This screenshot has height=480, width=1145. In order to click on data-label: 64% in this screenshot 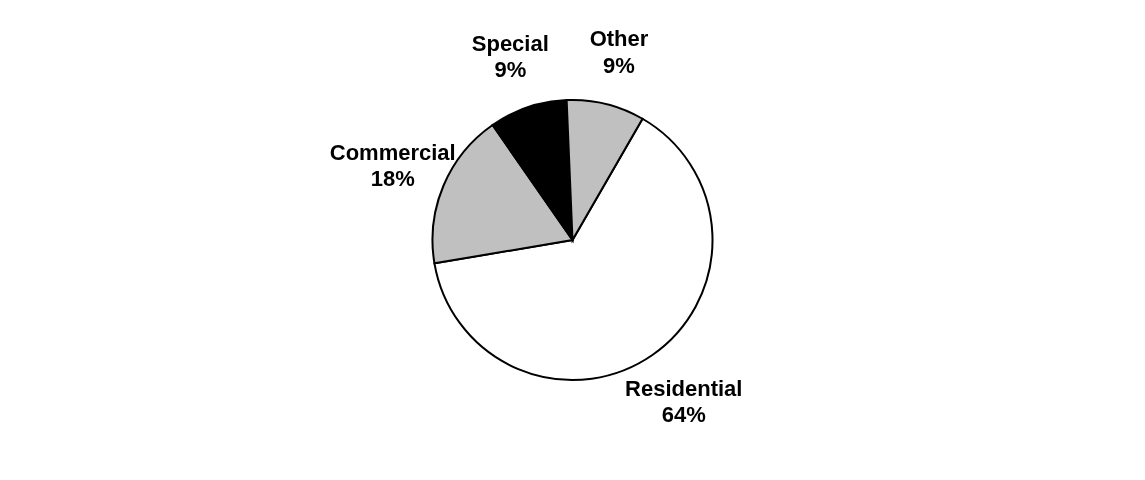, I will do `click(683, 415)`.